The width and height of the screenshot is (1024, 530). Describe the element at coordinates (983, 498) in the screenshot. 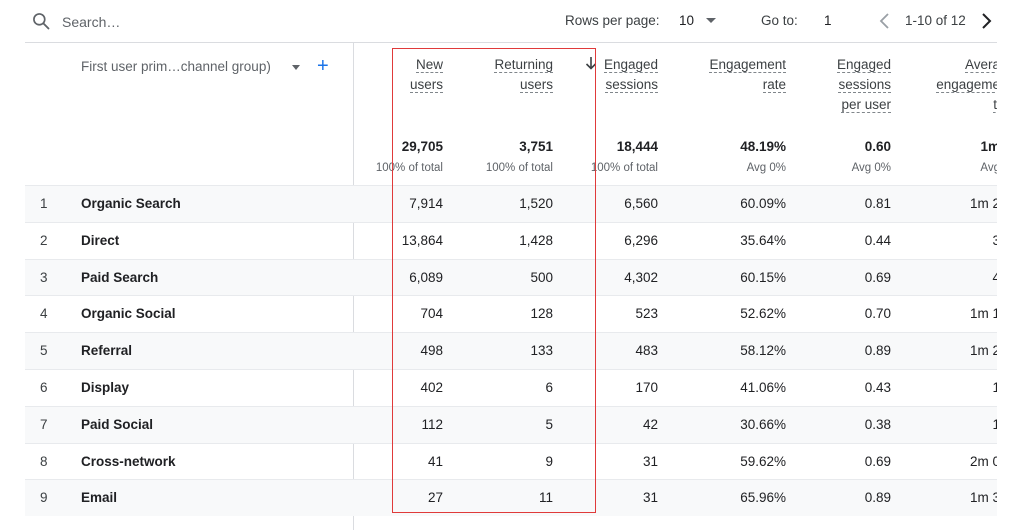

I see `cell-avg-engagement: 1m 3` at that location.